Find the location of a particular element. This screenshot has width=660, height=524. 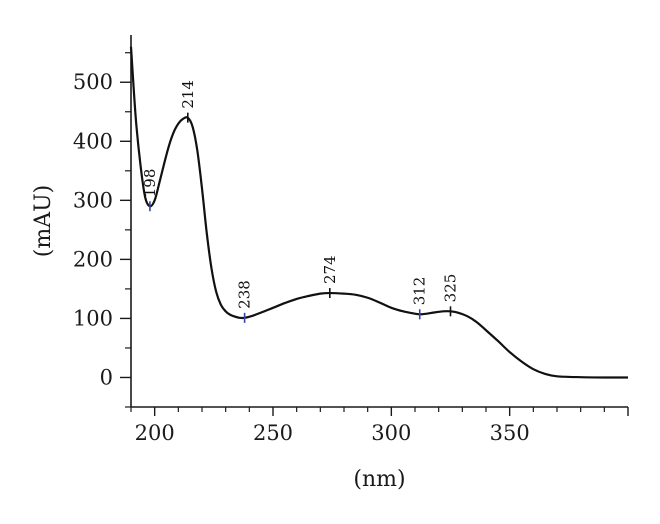

y-tick-label: 500 is located at coordinates (93, 82).